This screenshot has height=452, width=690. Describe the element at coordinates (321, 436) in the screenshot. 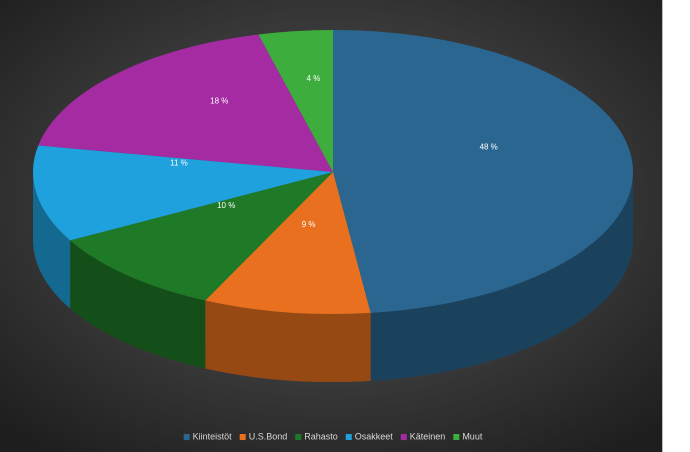

I see `legend-label: Rahasto` at that location.